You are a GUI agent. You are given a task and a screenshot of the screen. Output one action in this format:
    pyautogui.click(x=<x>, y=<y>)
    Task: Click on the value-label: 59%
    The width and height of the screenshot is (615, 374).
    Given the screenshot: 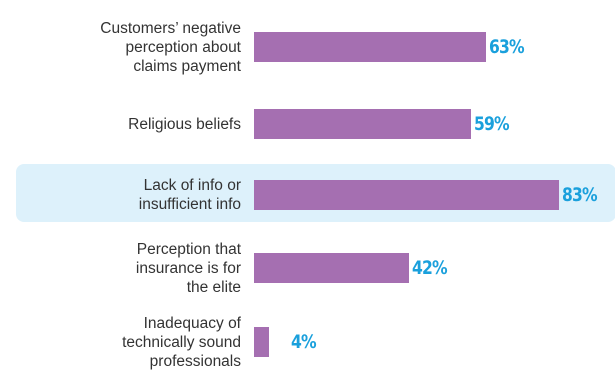 What is the action you would take?
    pyautogui.click(x=492, y=124)
    